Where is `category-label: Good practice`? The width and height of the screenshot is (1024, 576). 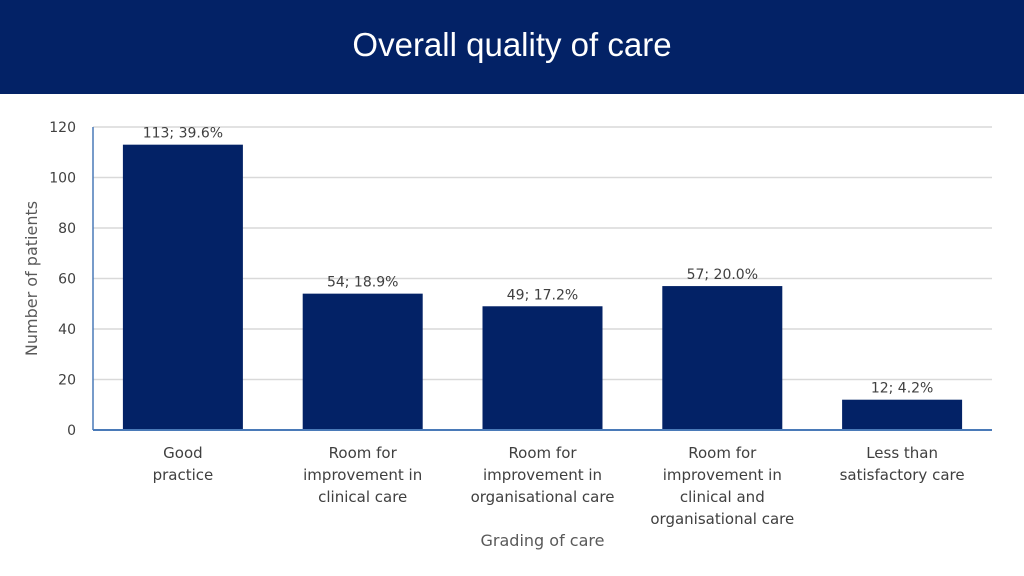
category-label: Good practice is located at coordinates (183, 464).